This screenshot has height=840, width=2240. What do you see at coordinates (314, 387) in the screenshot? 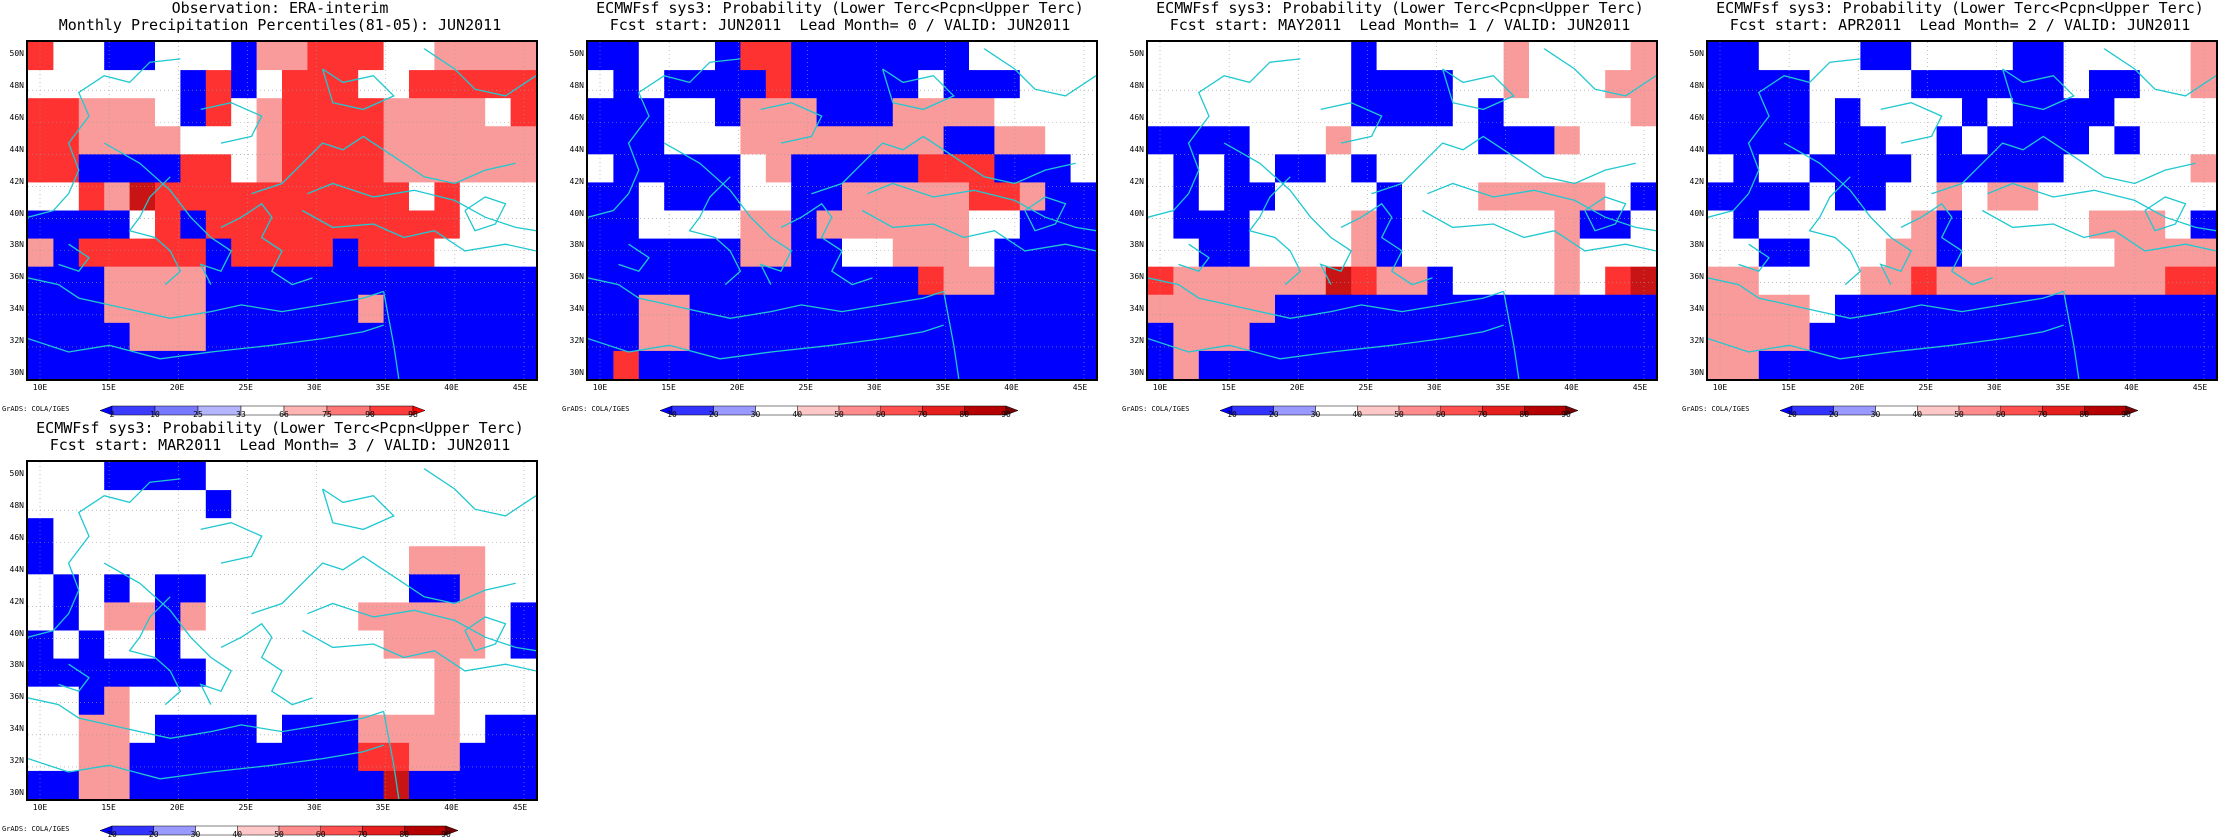
I see `lon-tick-label: 30E` at bounding box center [314, 387].